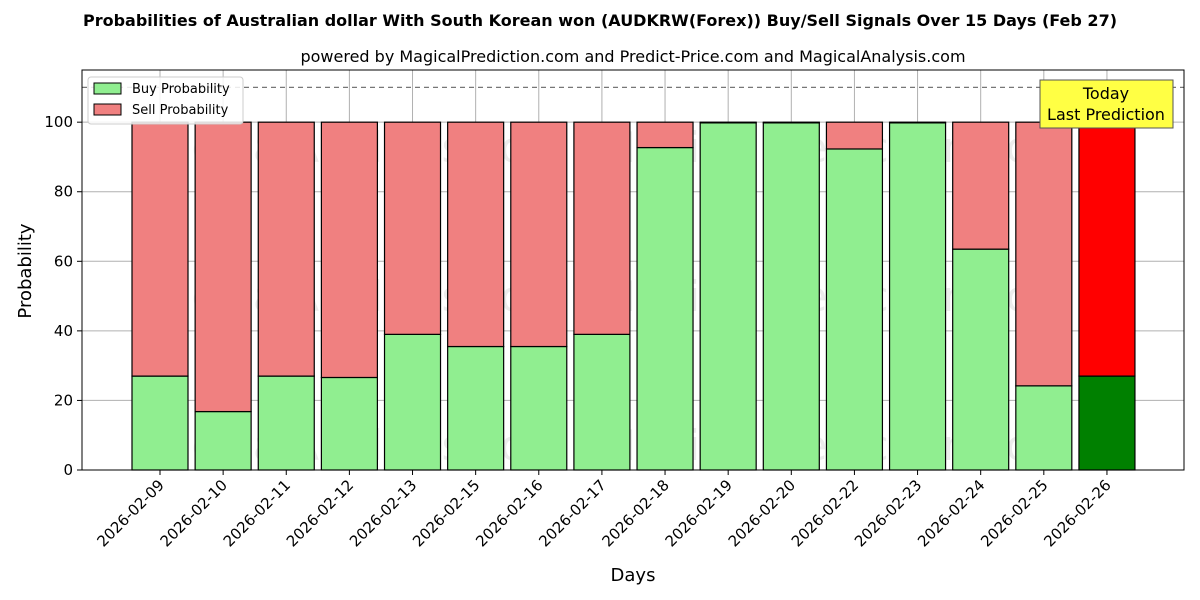 The height and width of the screenshot is (600, 1200). I want to click on annotation-text: Today, so click(1105, 93).